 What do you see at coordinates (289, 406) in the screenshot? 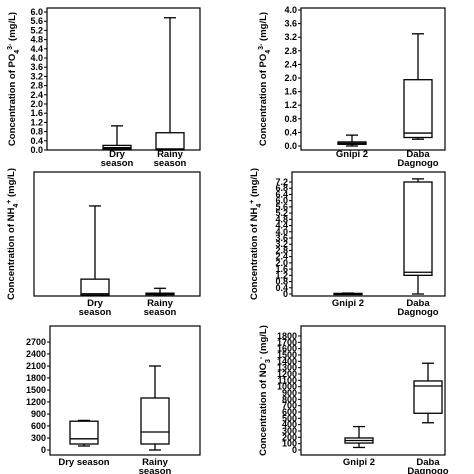
I see `y-tick-label: 700` at bounding box center [289, 406].